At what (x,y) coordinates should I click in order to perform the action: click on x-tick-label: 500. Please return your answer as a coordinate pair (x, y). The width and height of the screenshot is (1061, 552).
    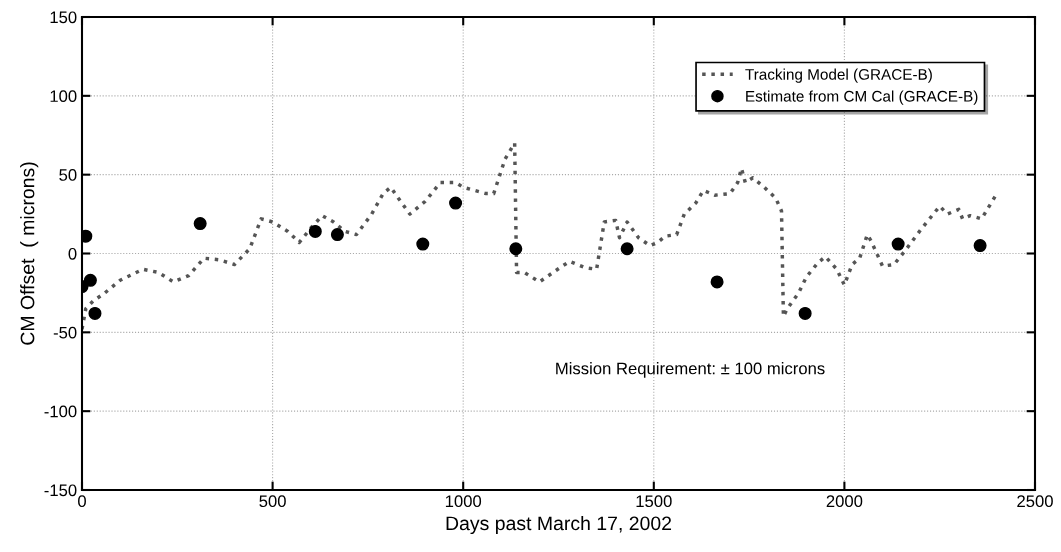
    Looking at the image, I should click on (272, 501).